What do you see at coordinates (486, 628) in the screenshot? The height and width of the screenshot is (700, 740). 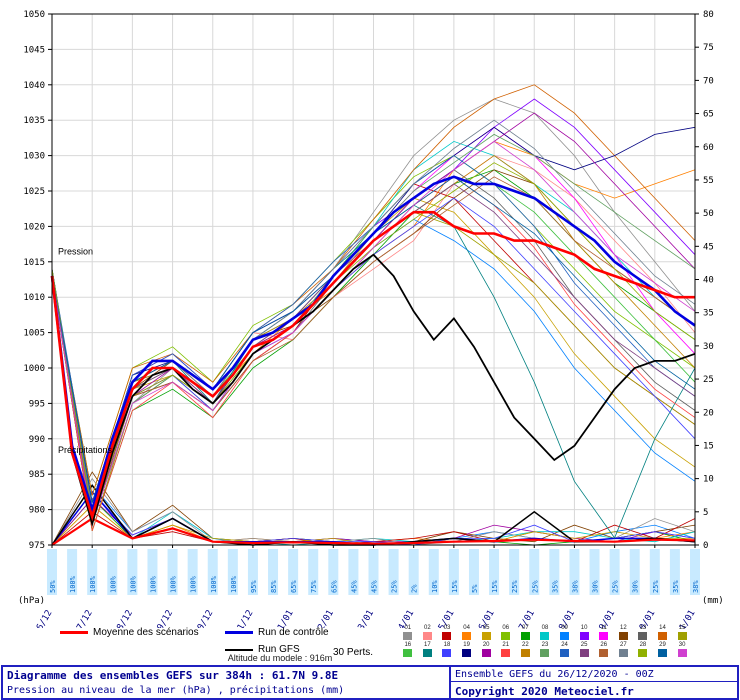 I see `member-number: 05` at bounding box center [486, 628].